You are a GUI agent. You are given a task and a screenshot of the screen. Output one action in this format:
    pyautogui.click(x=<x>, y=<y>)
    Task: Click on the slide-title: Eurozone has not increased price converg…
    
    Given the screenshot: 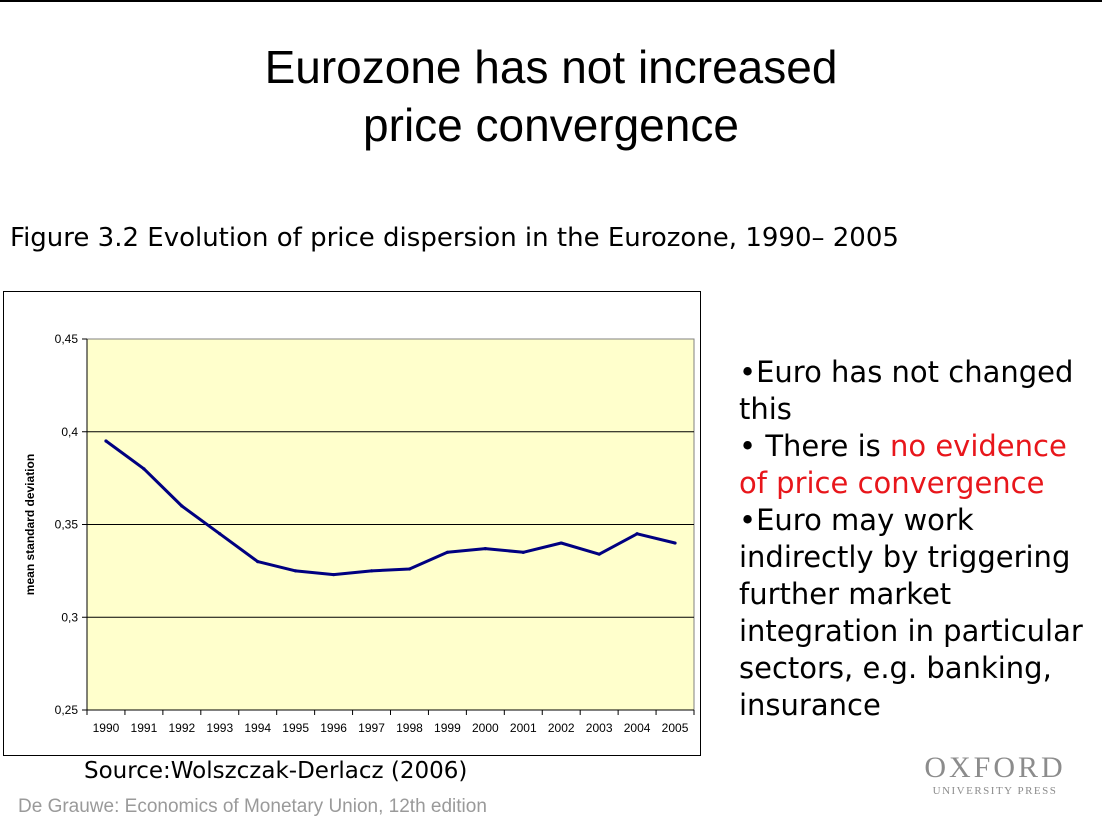 What is the action you would take?
    pyautogui.click(x=551, y=96)
    